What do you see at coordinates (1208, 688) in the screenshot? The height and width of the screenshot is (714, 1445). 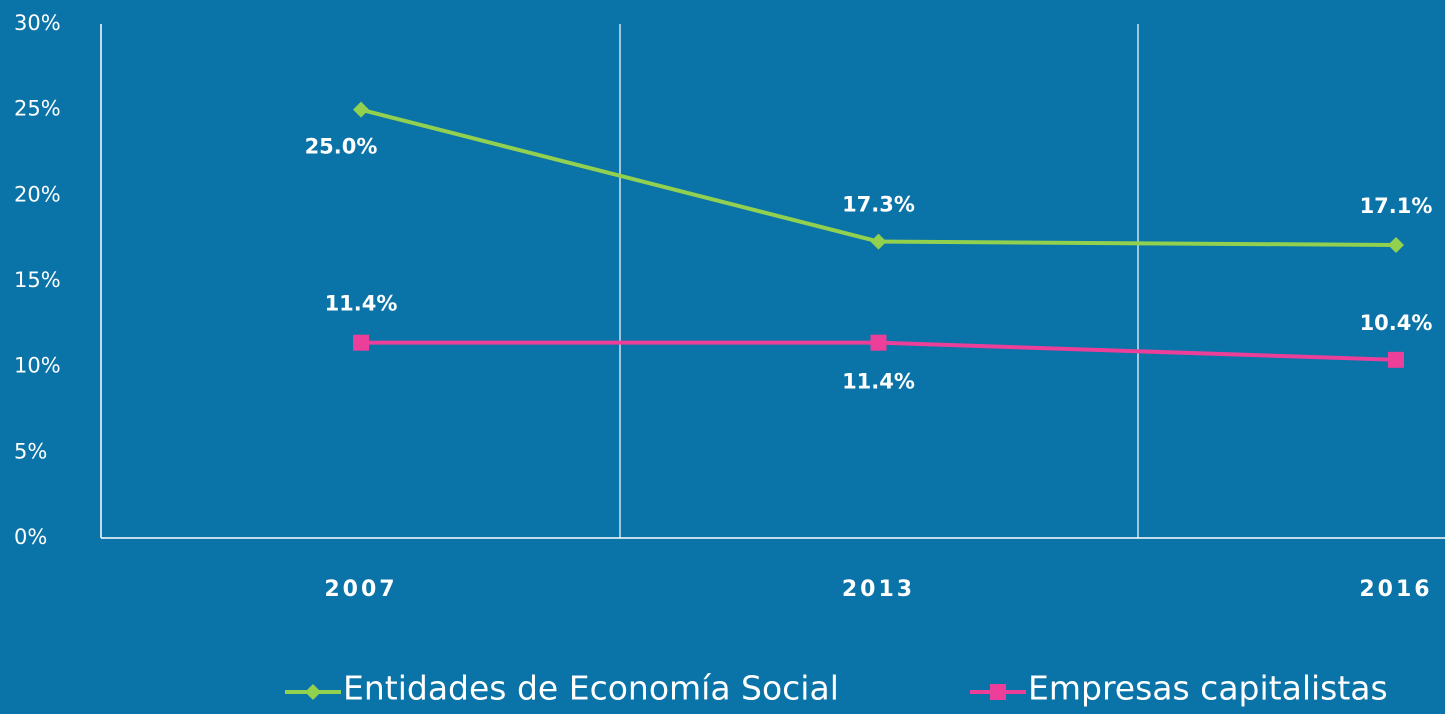 I see `legend-label: Empresas capitalistas` at bounding box center [1208, 688].